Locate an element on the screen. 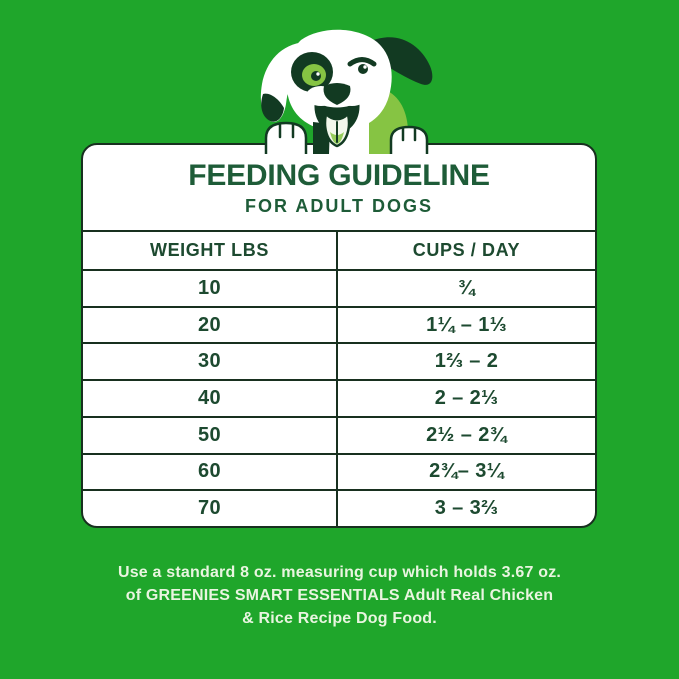  weight-cell: 60 is located at coordinates (210, 472).